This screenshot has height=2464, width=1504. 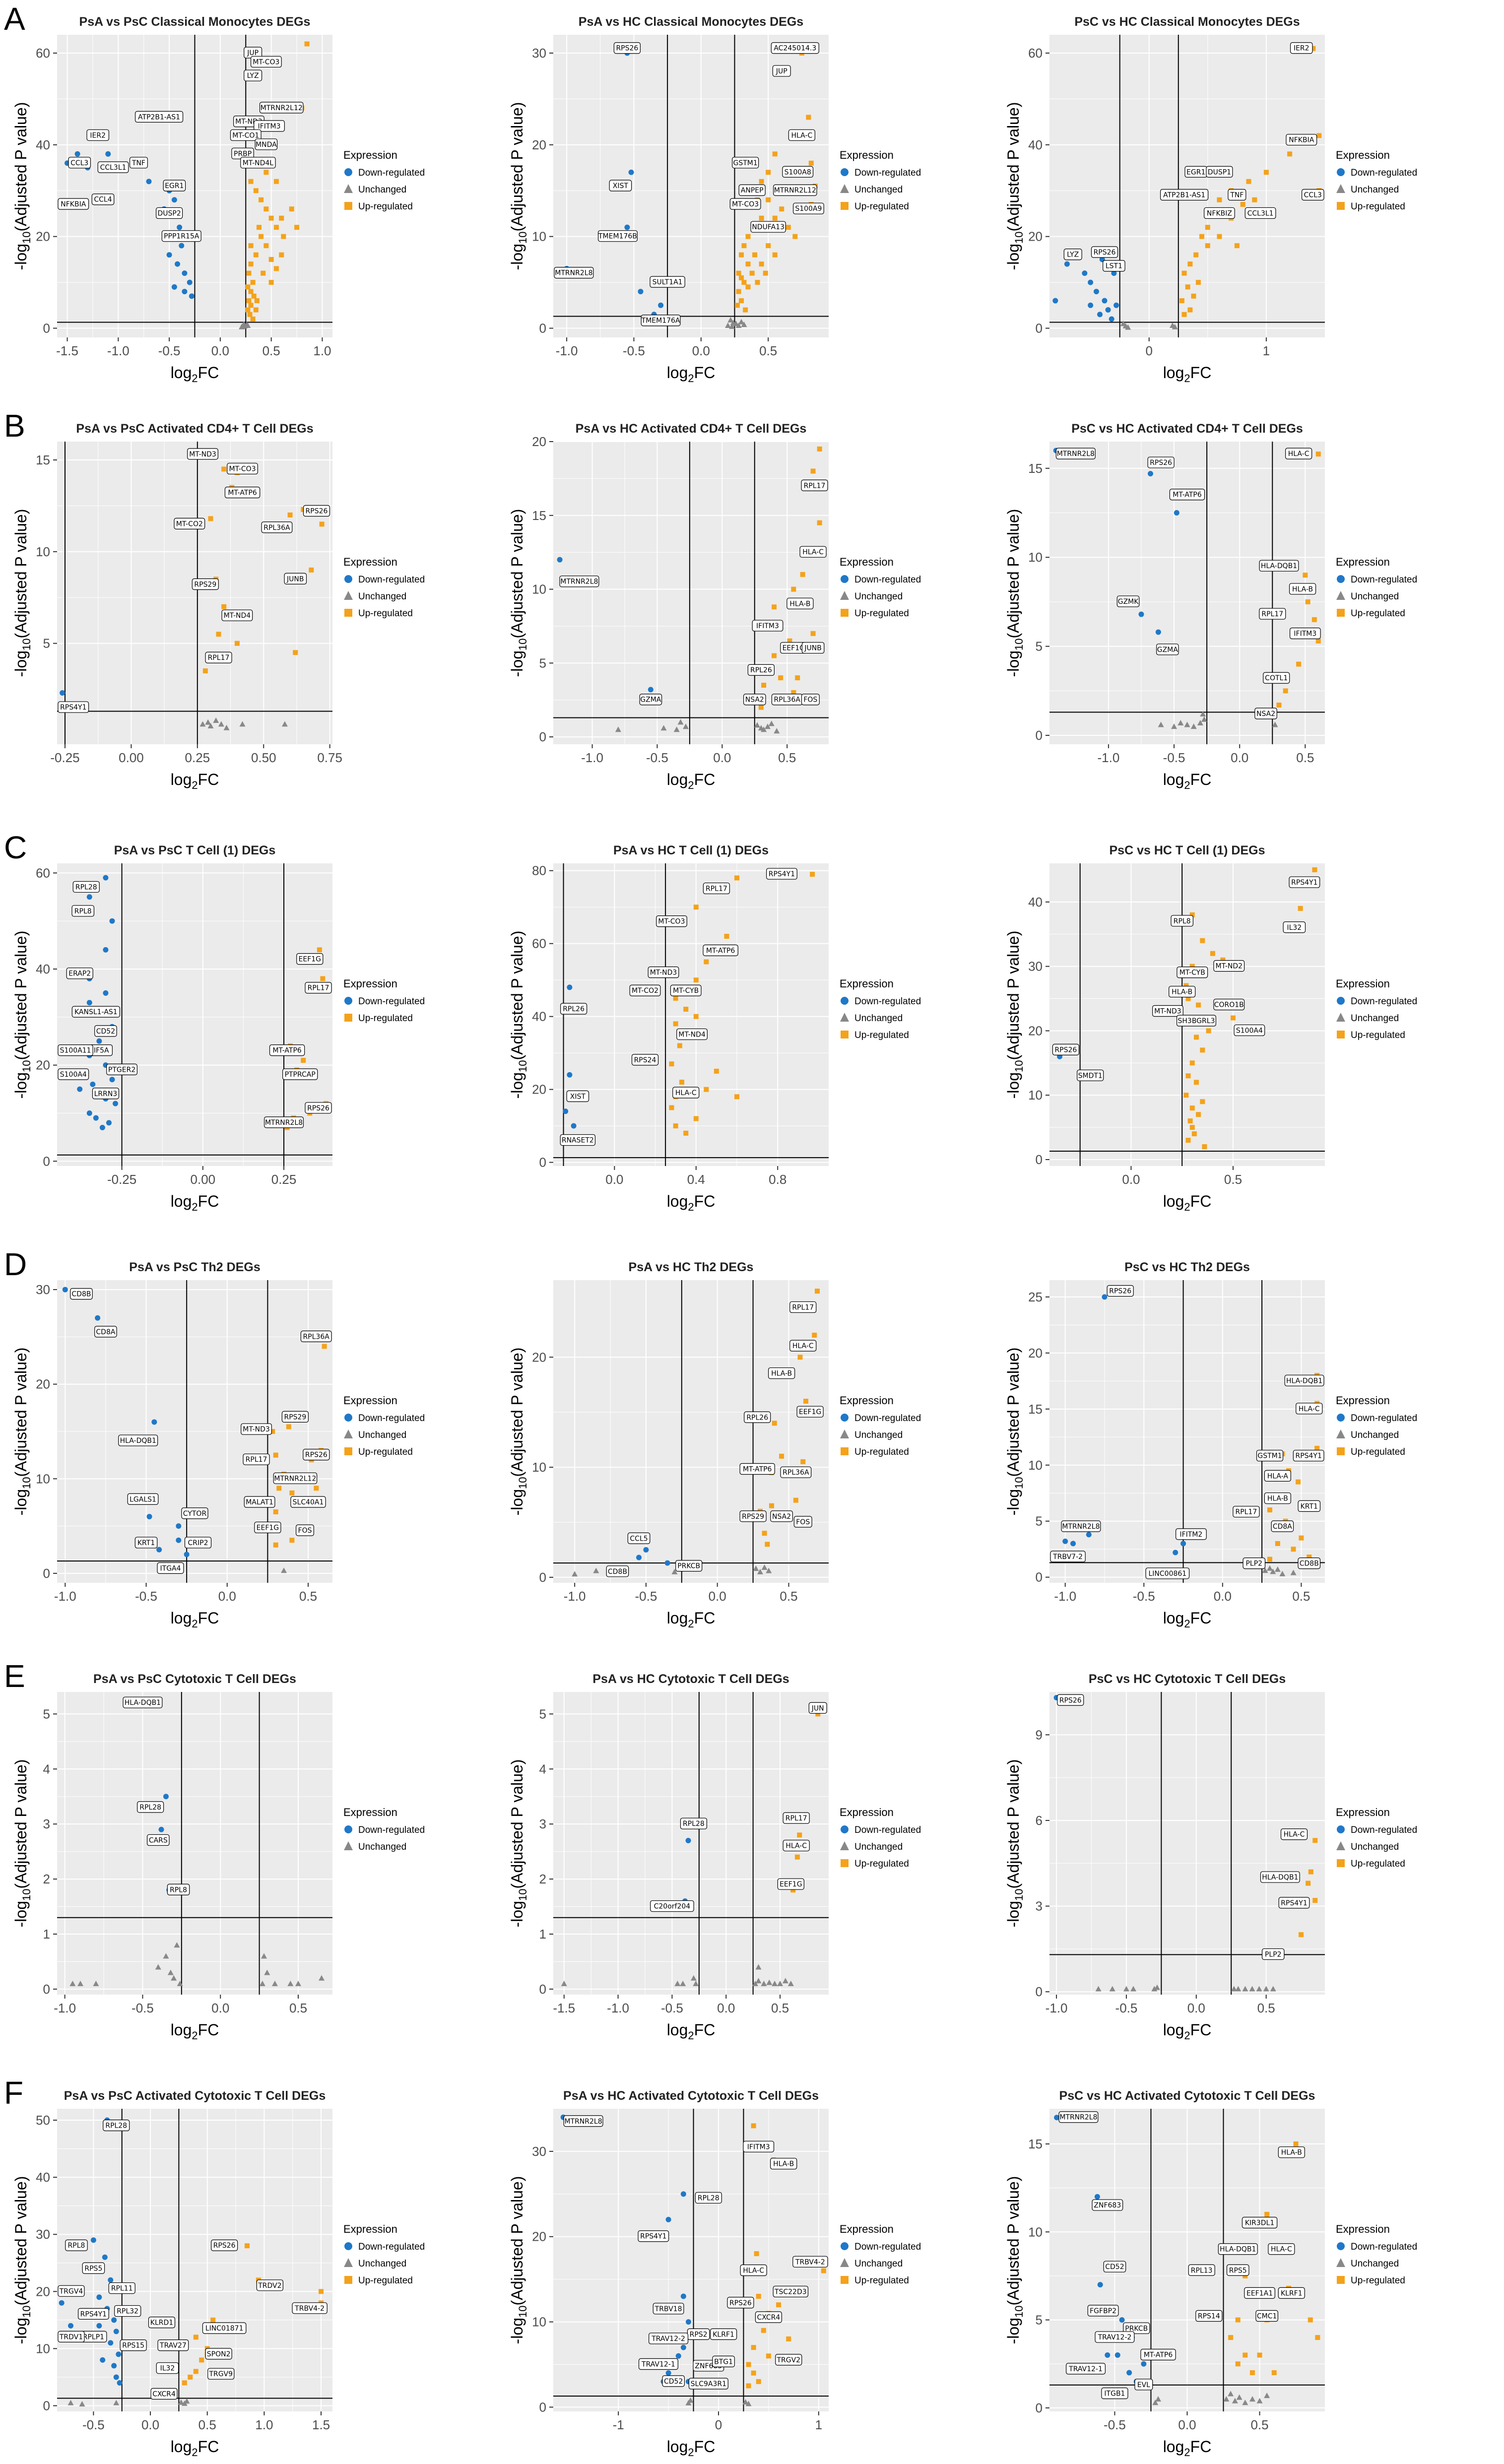 I want to click on gene-label: S100A4, so click(x=73, y=1074).